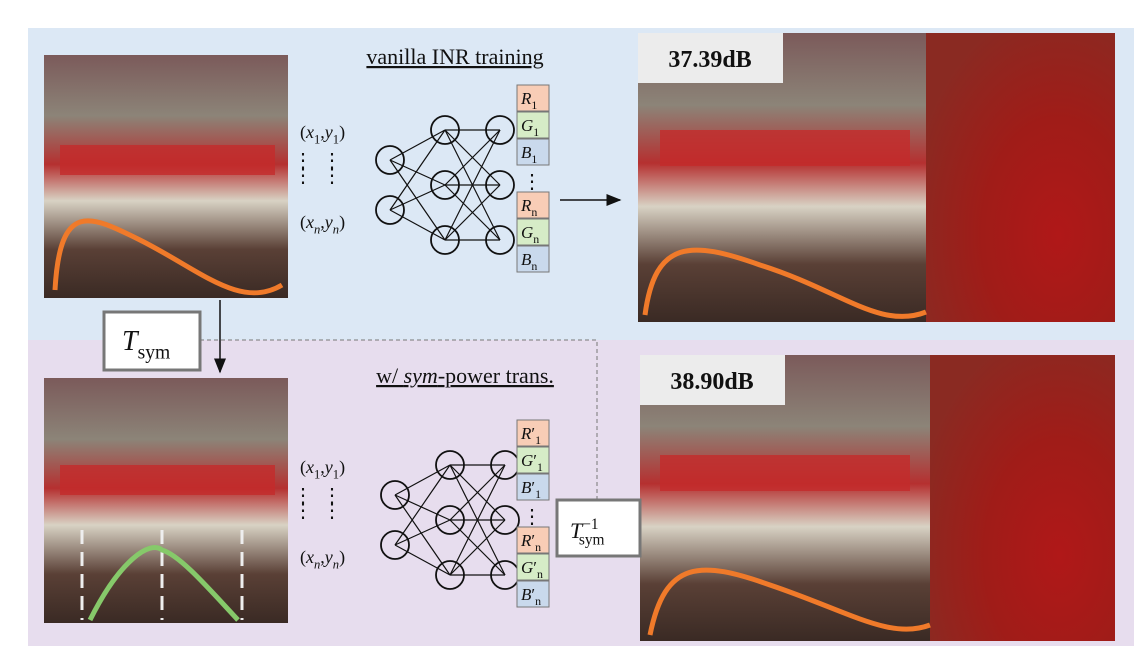  I want to click on psnr: 38.90dB, so click(711, 382).